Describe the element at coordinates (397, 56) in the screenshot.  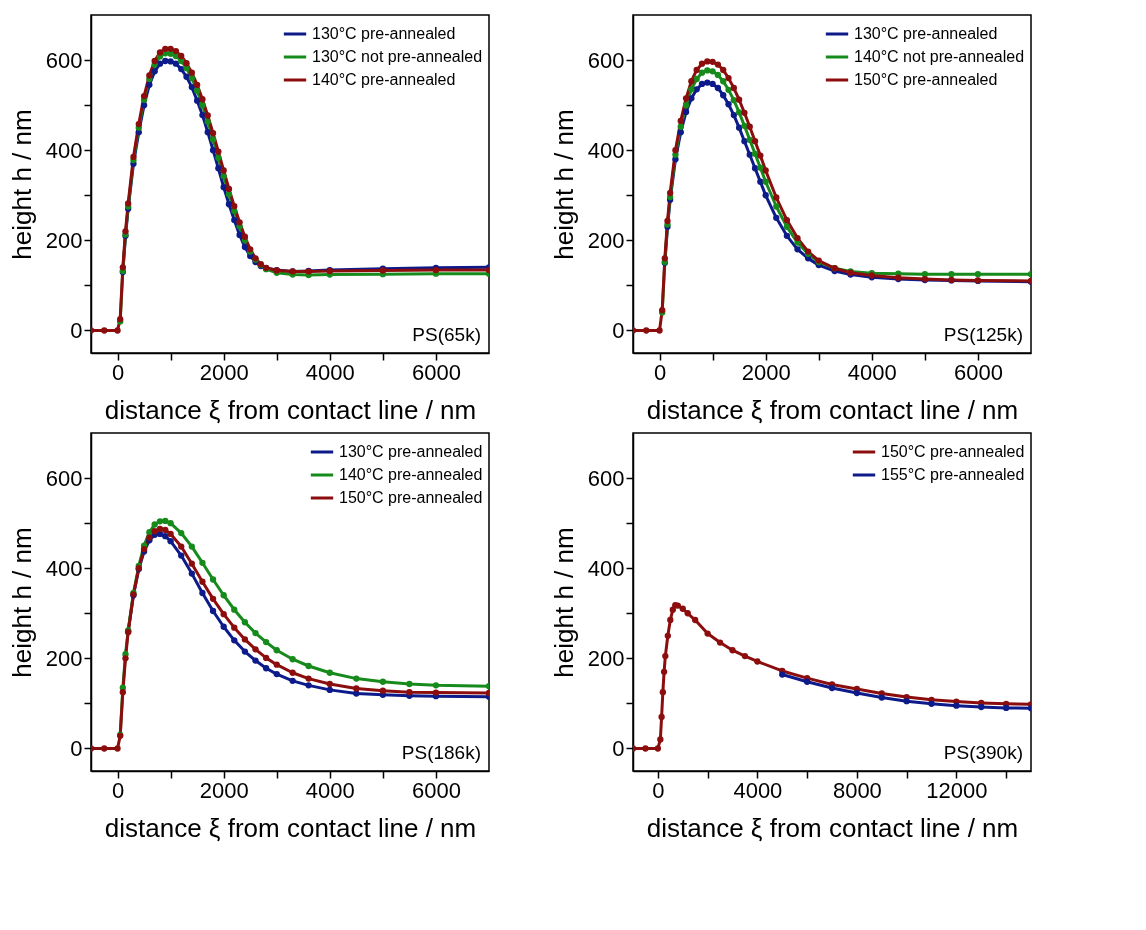
I see `legend-label: 130°C not pre-annealed` at that location.